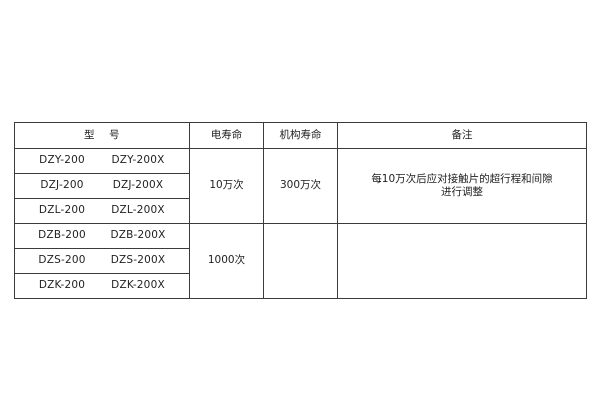  I want to click on column-header-model: 型号, so click(102, 135).